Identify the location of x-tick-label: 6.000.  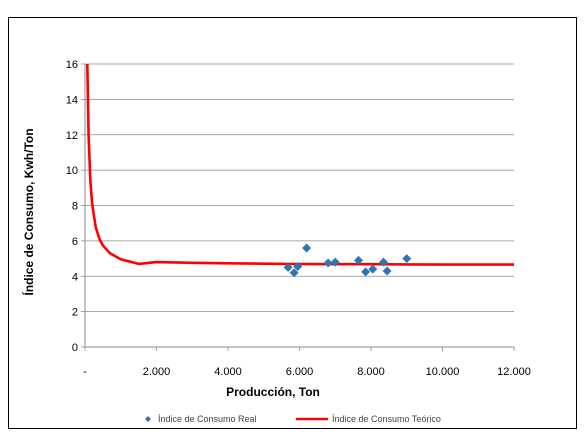
(300, 372).